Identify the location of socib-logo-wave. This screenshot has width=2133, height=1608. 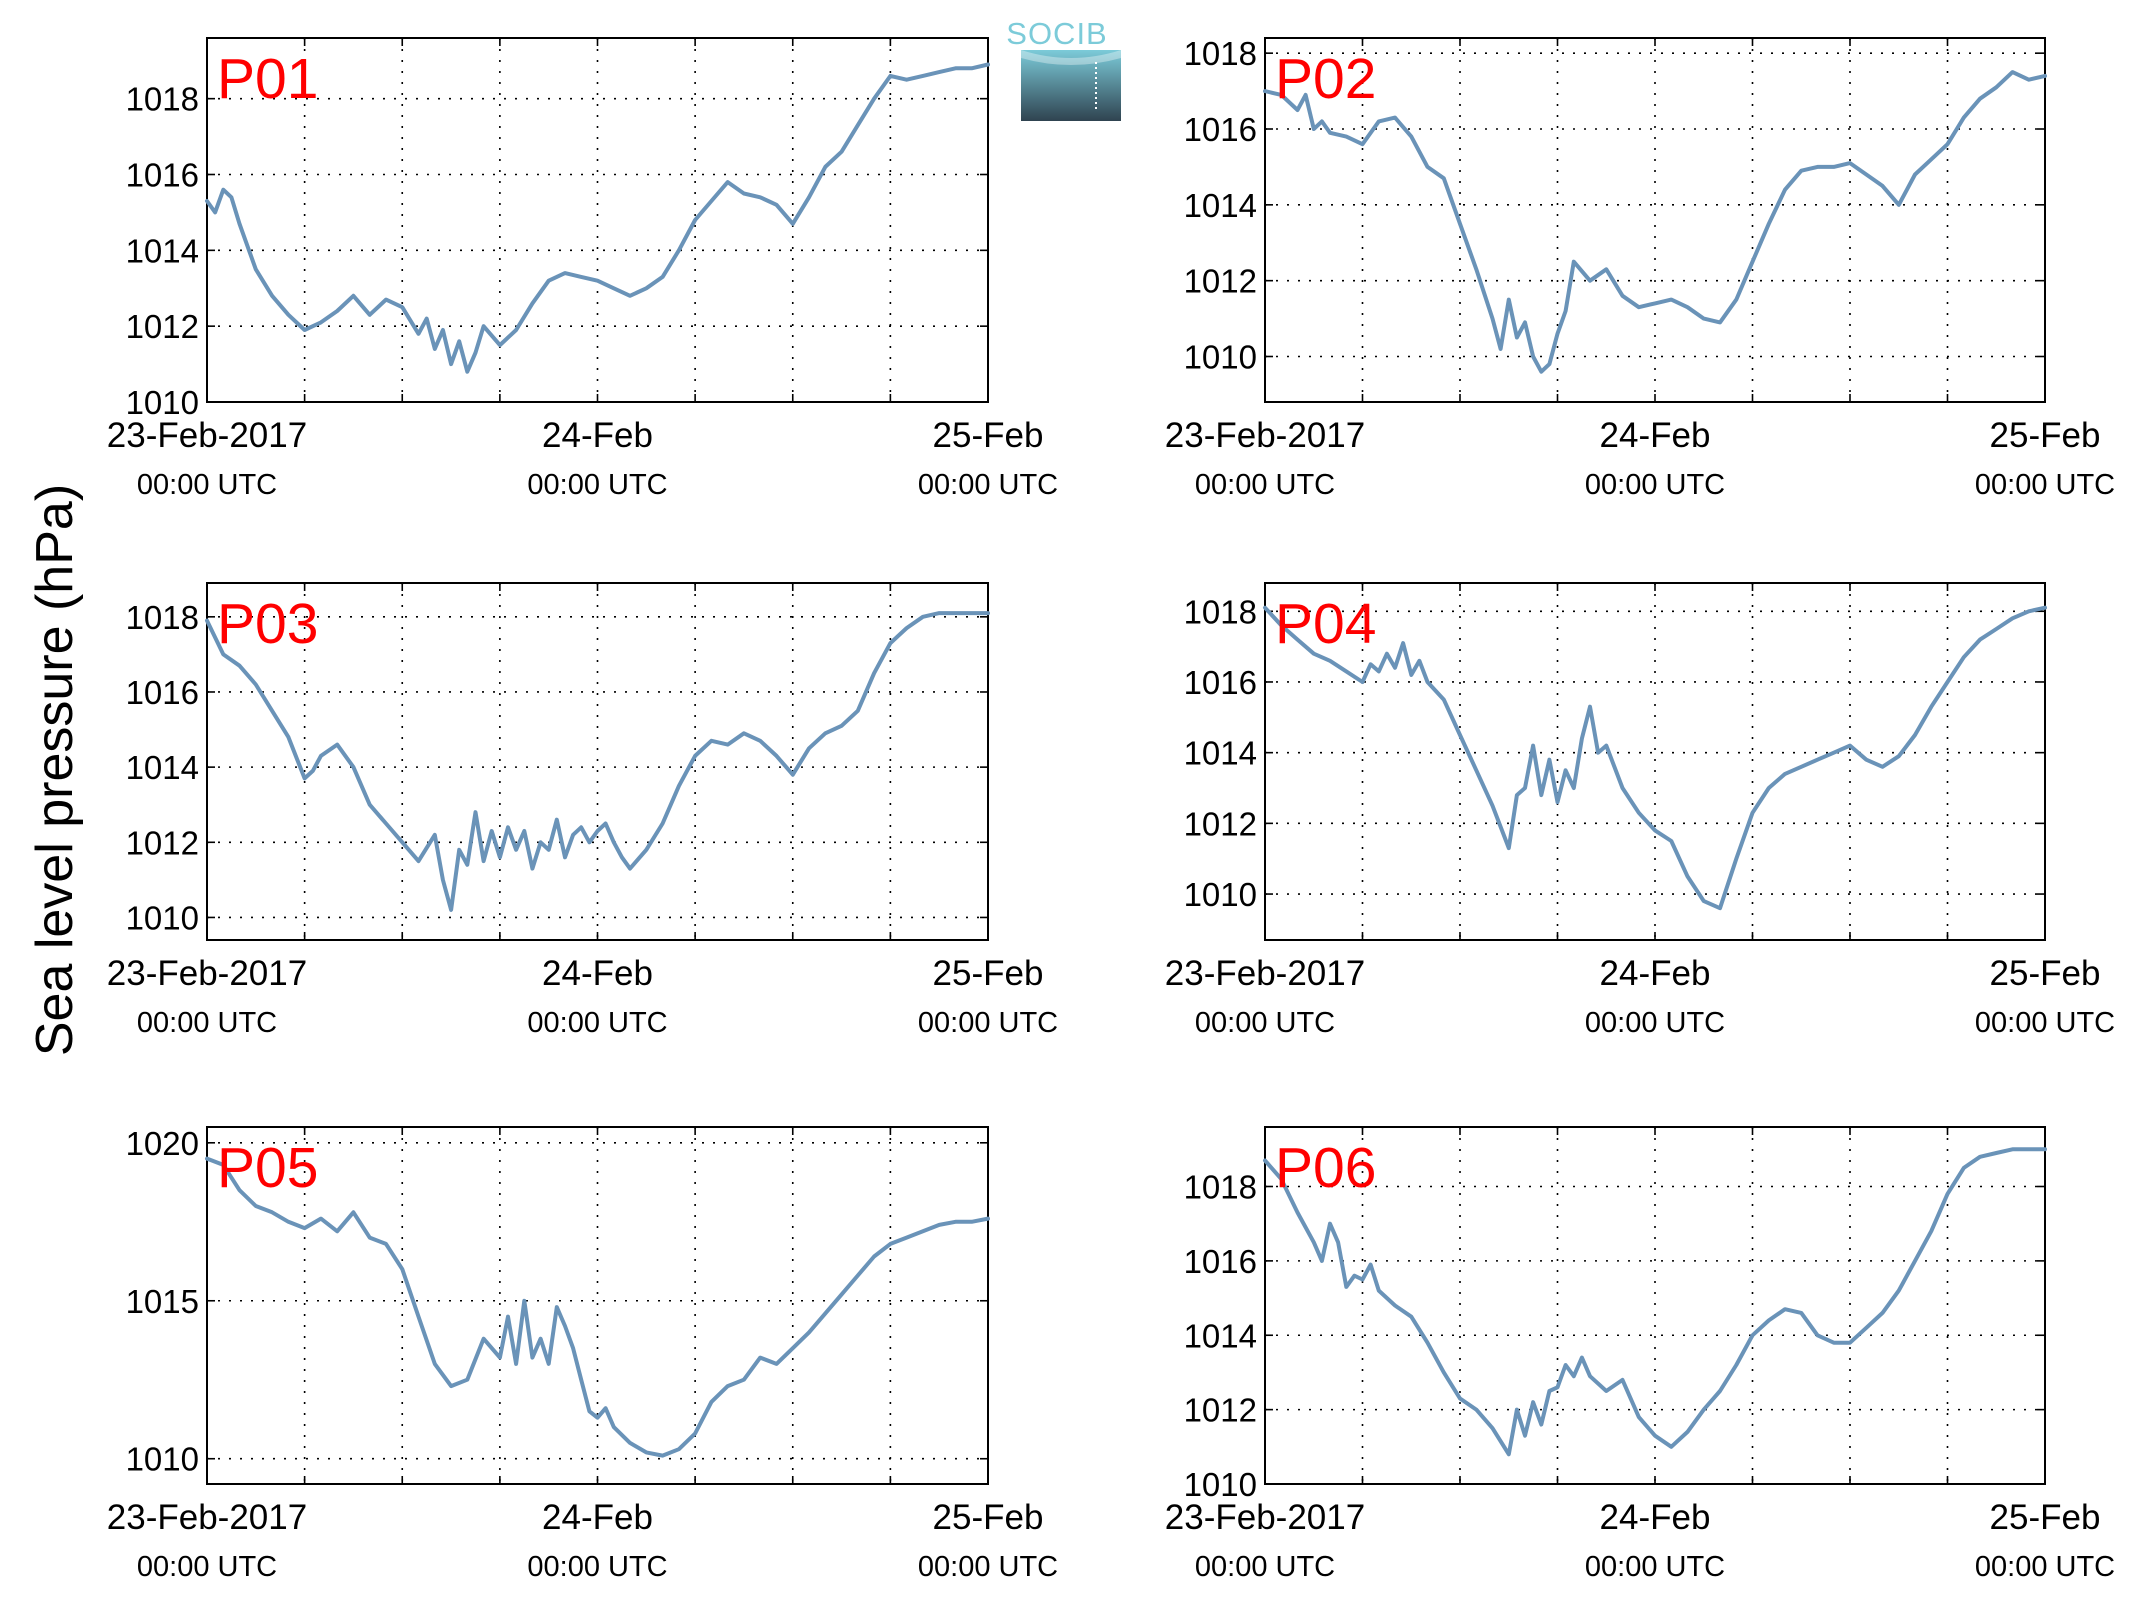
(1071, 57).